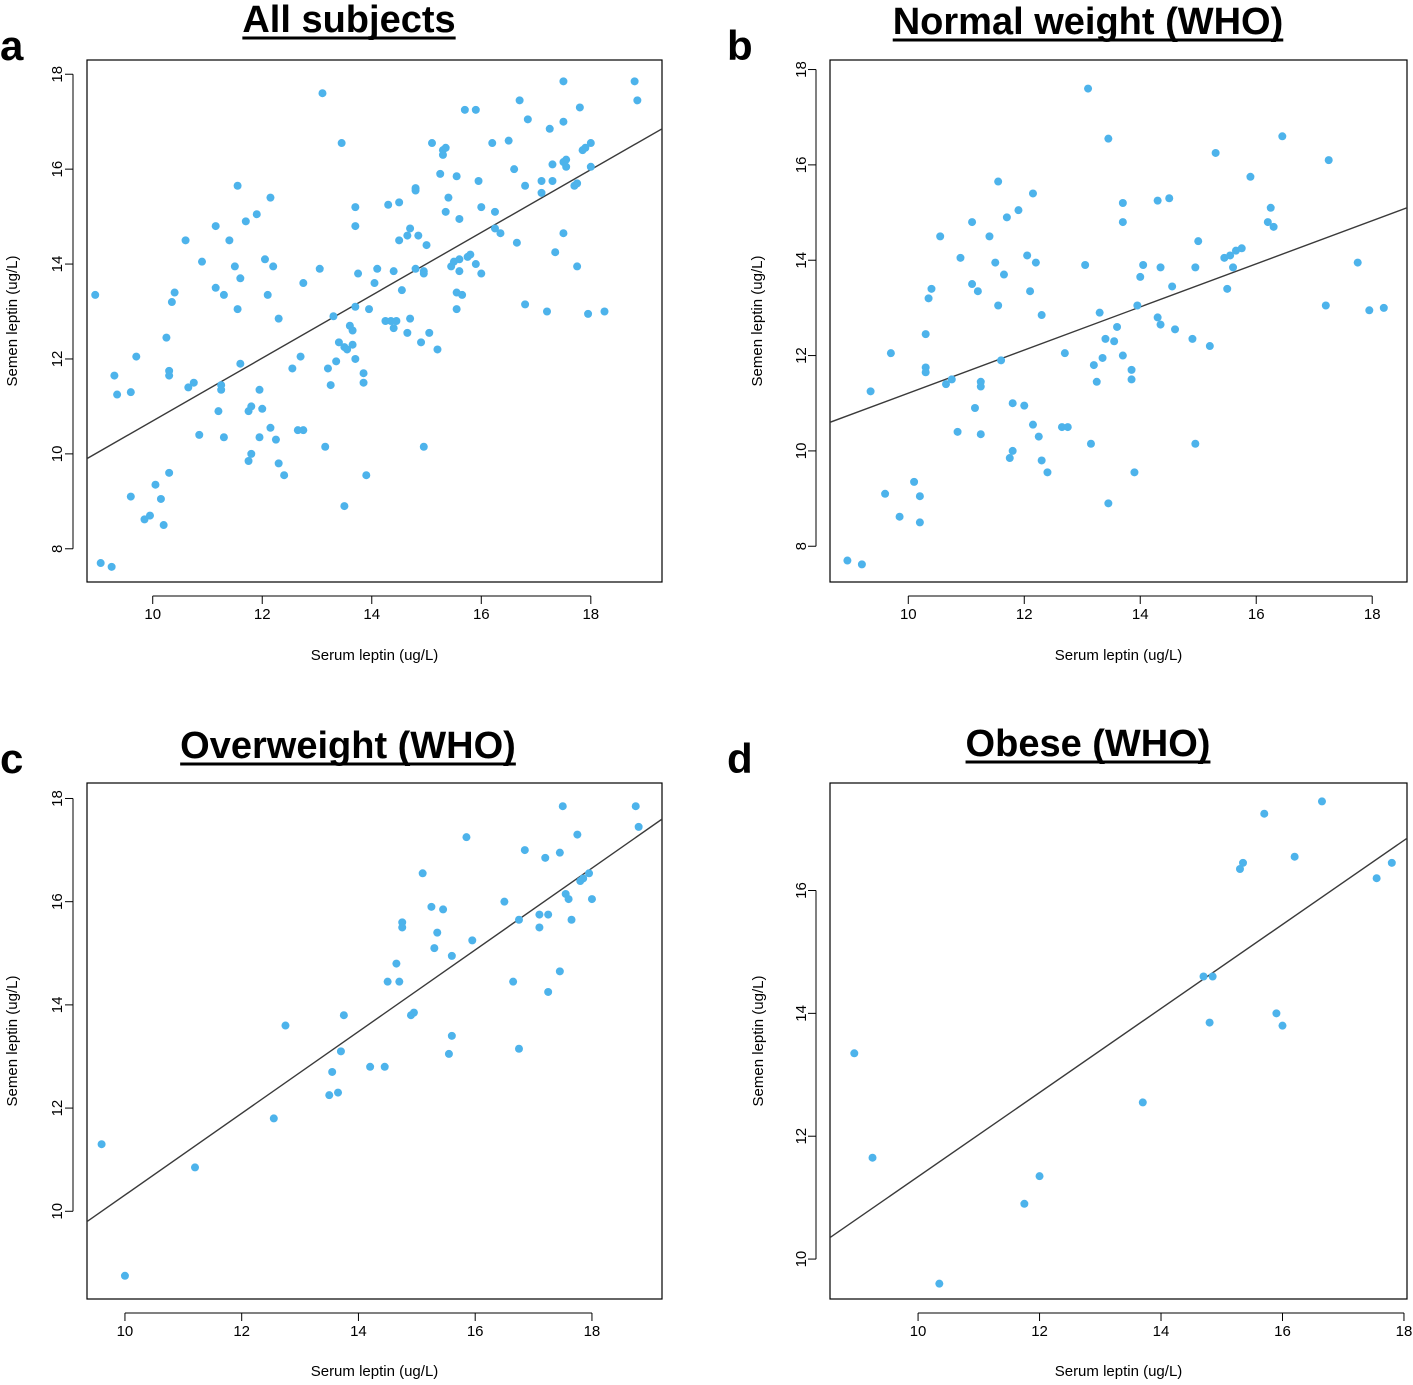 The image size is (1413, 1385). What do you see at coordinates (375, 655) in the screenshot?
I see `x-axis-title: Serum leptin (ug/L)` at bounding box center [375, 655].